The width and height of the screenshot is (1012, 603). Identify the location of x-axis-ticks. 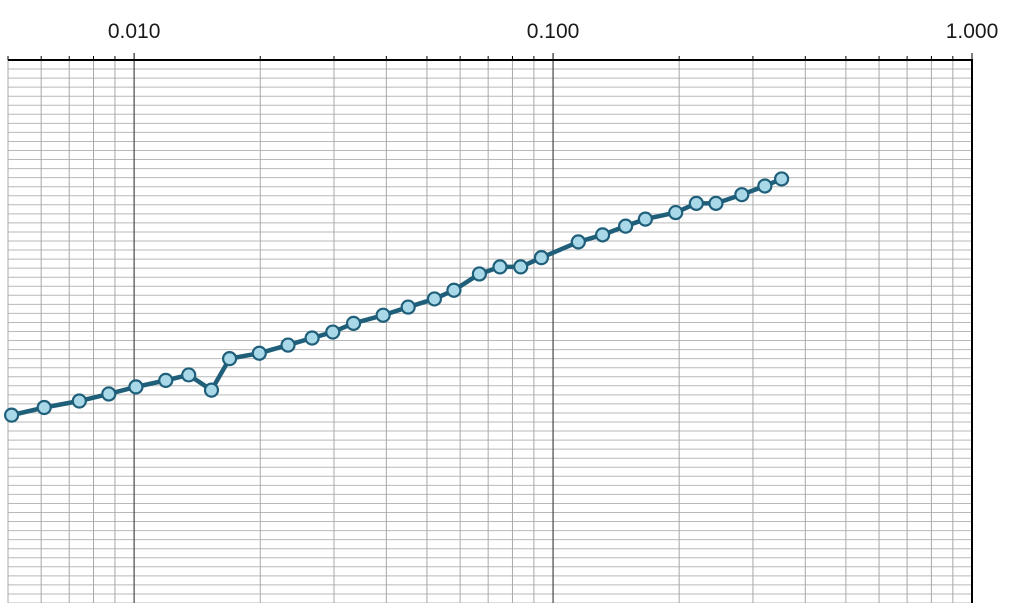
(490, 56).